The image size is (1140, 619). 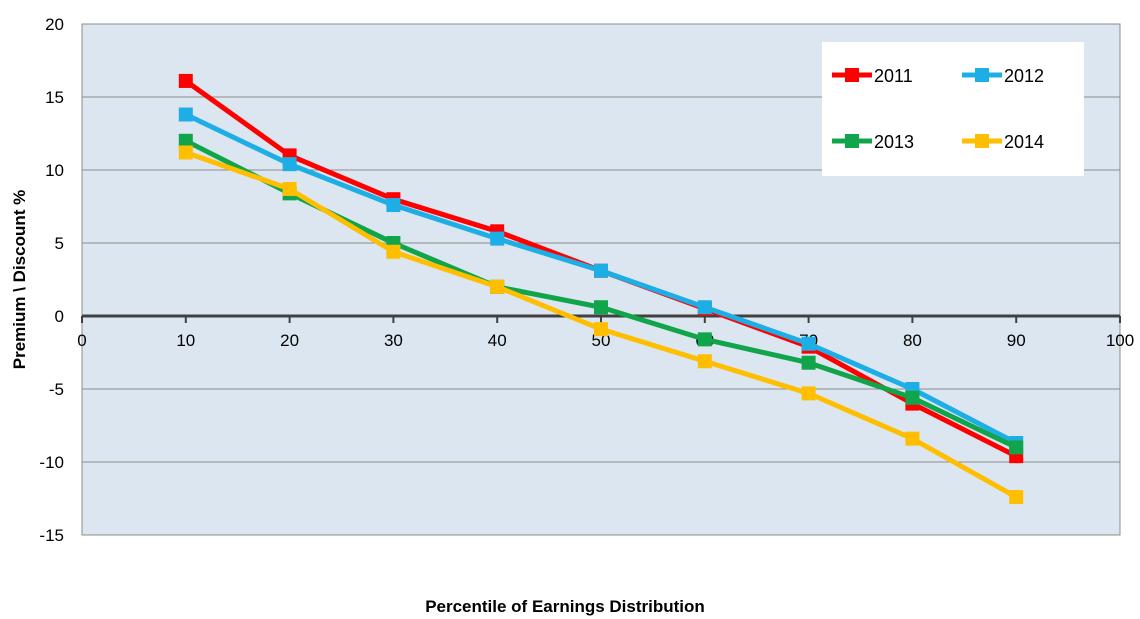 I want to click on legend-label: 2012, so click(x=1024, y=76).